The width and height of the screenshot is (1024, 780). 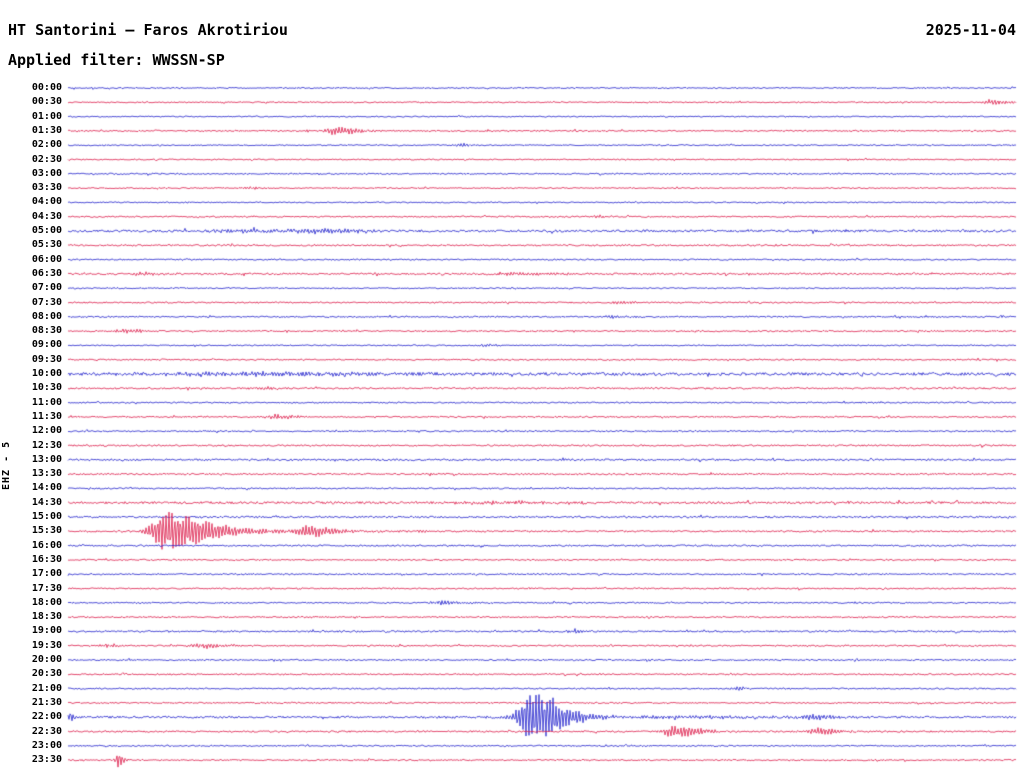 I want to click on time-label: 16:30, so click(x=46, y=559).